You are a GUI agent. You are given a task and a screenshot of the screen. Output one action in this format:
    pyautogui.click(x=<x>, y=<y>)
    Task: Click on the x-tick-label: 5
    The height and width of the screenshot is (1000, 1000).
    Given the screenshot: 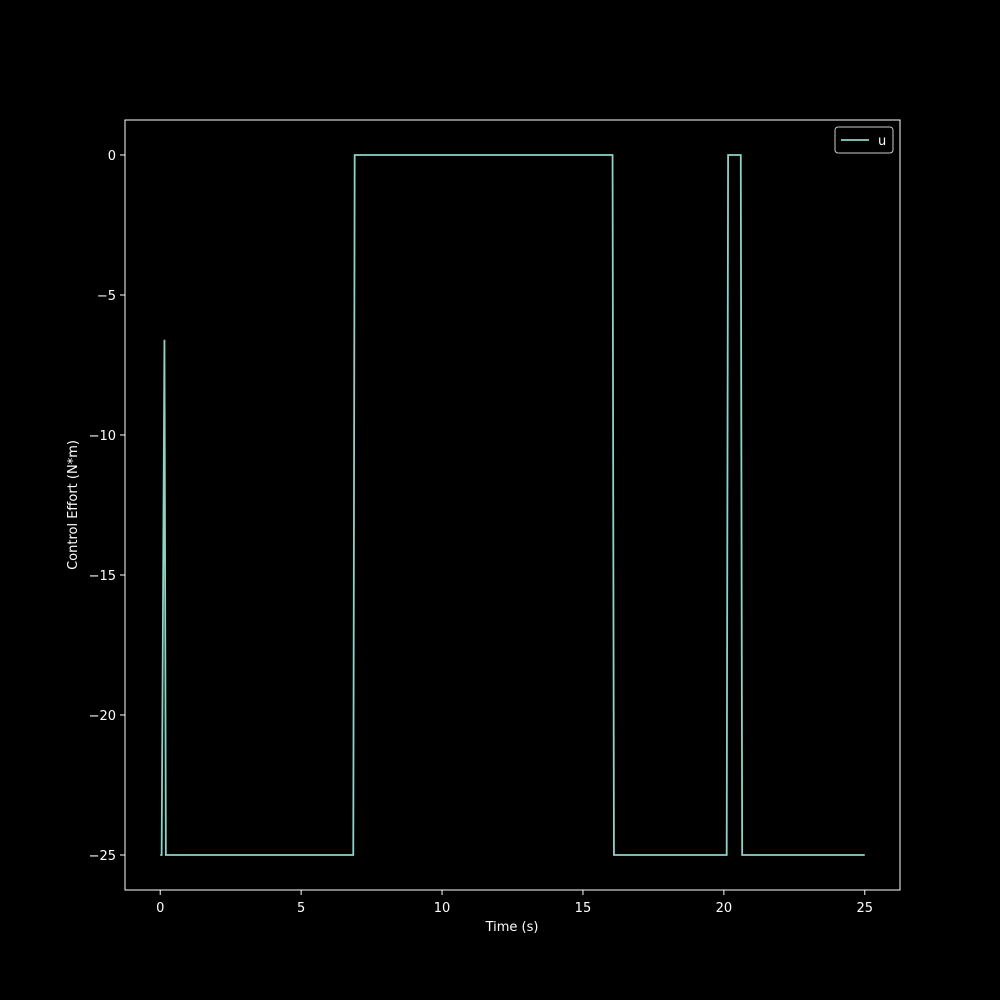 What is the action you would take?
    pyautogui.click(x=301, y=908)
    